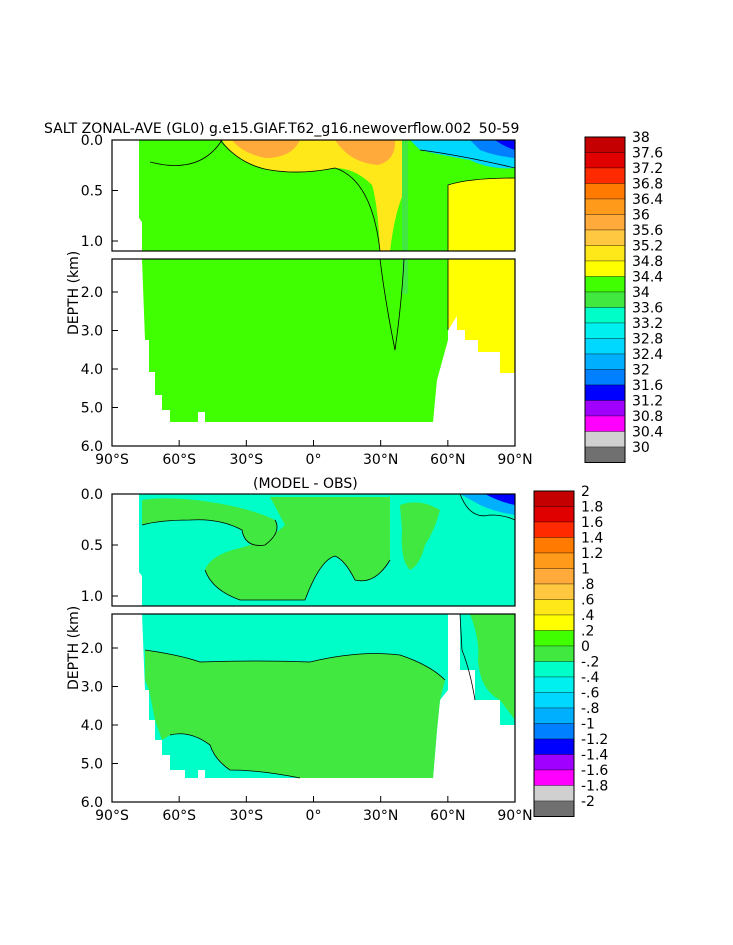 This screenshot has height=945, width=733. Describe the element at coordinates (295, 714) in the screenshot. I see `panel2-lower-green-band` at that location.